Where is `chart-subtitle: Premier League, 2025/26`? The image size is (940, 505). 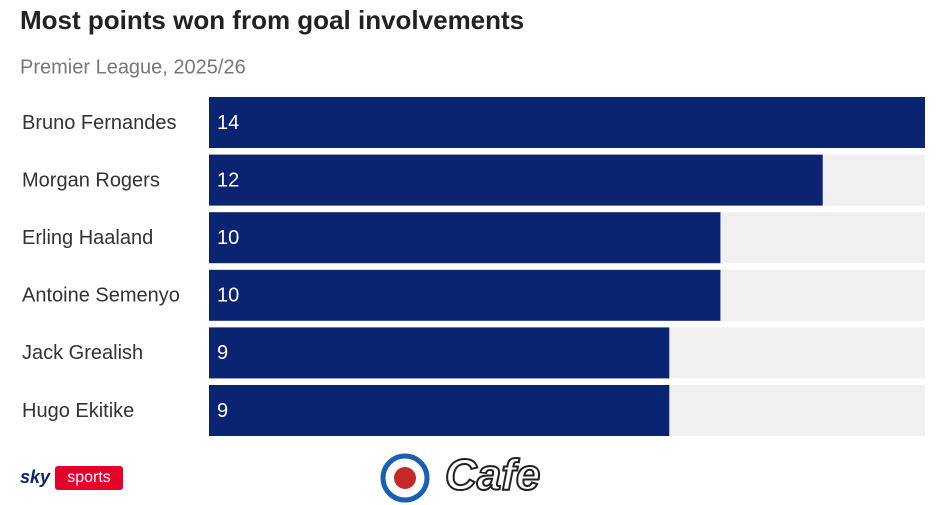 chart-subtitle: Premier League, 2025/26 is located at coordinates (133, 67).